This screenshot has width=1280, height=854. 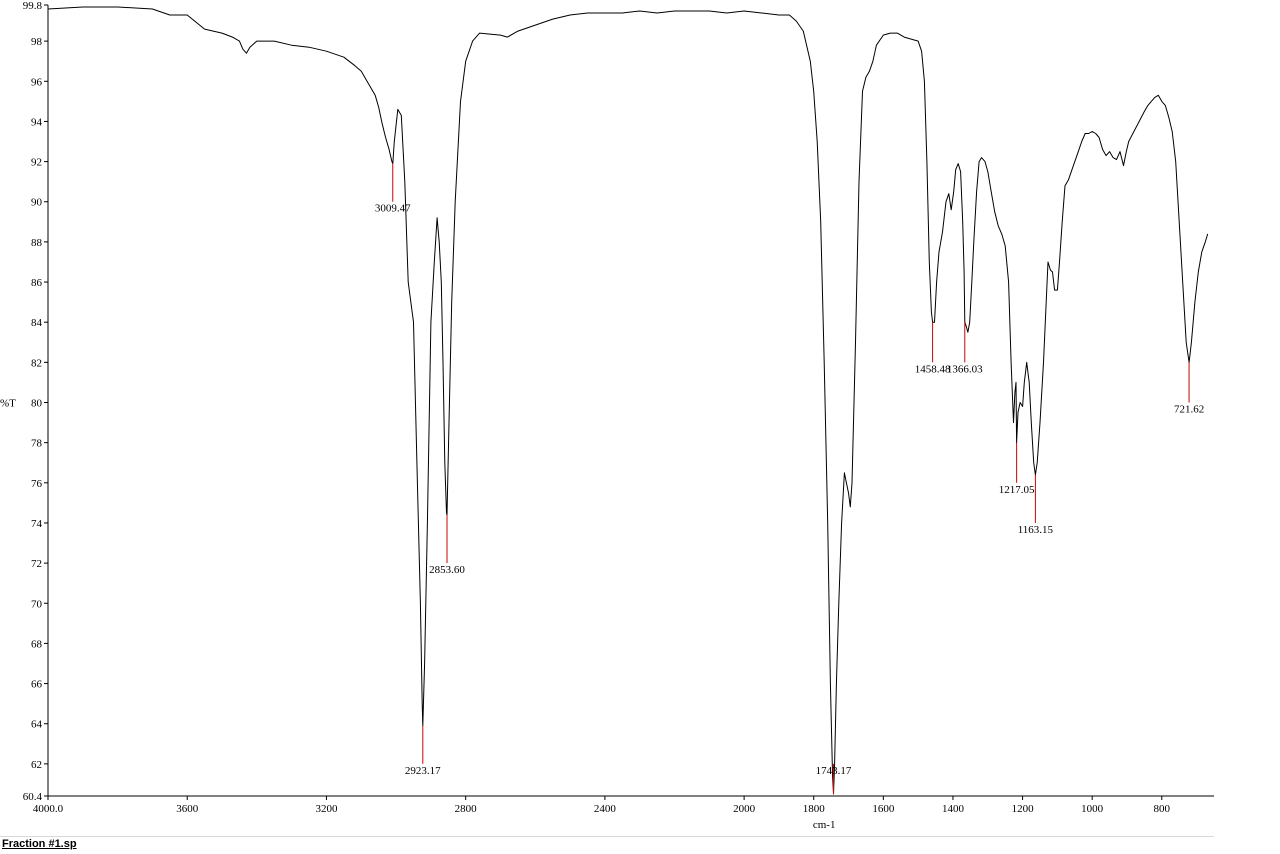 What do you see at coordinates (36, 564) in the screenshot?
I see `y-tick-label: 72` at bounding box center [36, 564].